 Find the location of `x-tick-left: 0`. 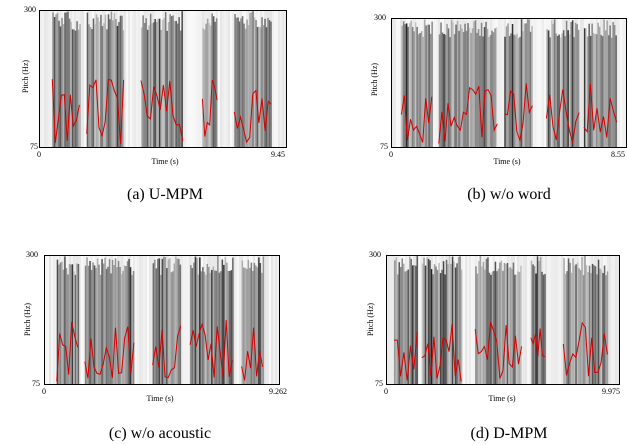

x-tick-left: 0 is located at coordinates (386, 391).